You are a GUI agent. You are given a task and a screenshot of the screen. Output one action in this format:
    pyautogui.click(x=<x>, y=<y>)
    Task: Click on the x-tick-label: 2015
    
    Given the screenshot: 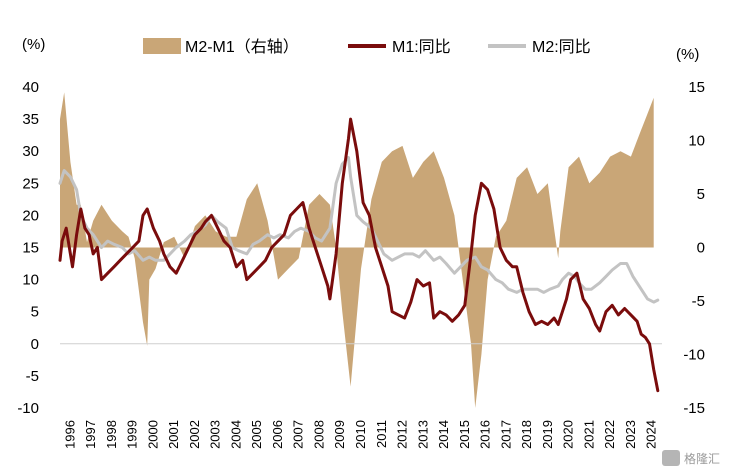 What is the action you would take?
    pyautogui.click(x=464, y=434)
    